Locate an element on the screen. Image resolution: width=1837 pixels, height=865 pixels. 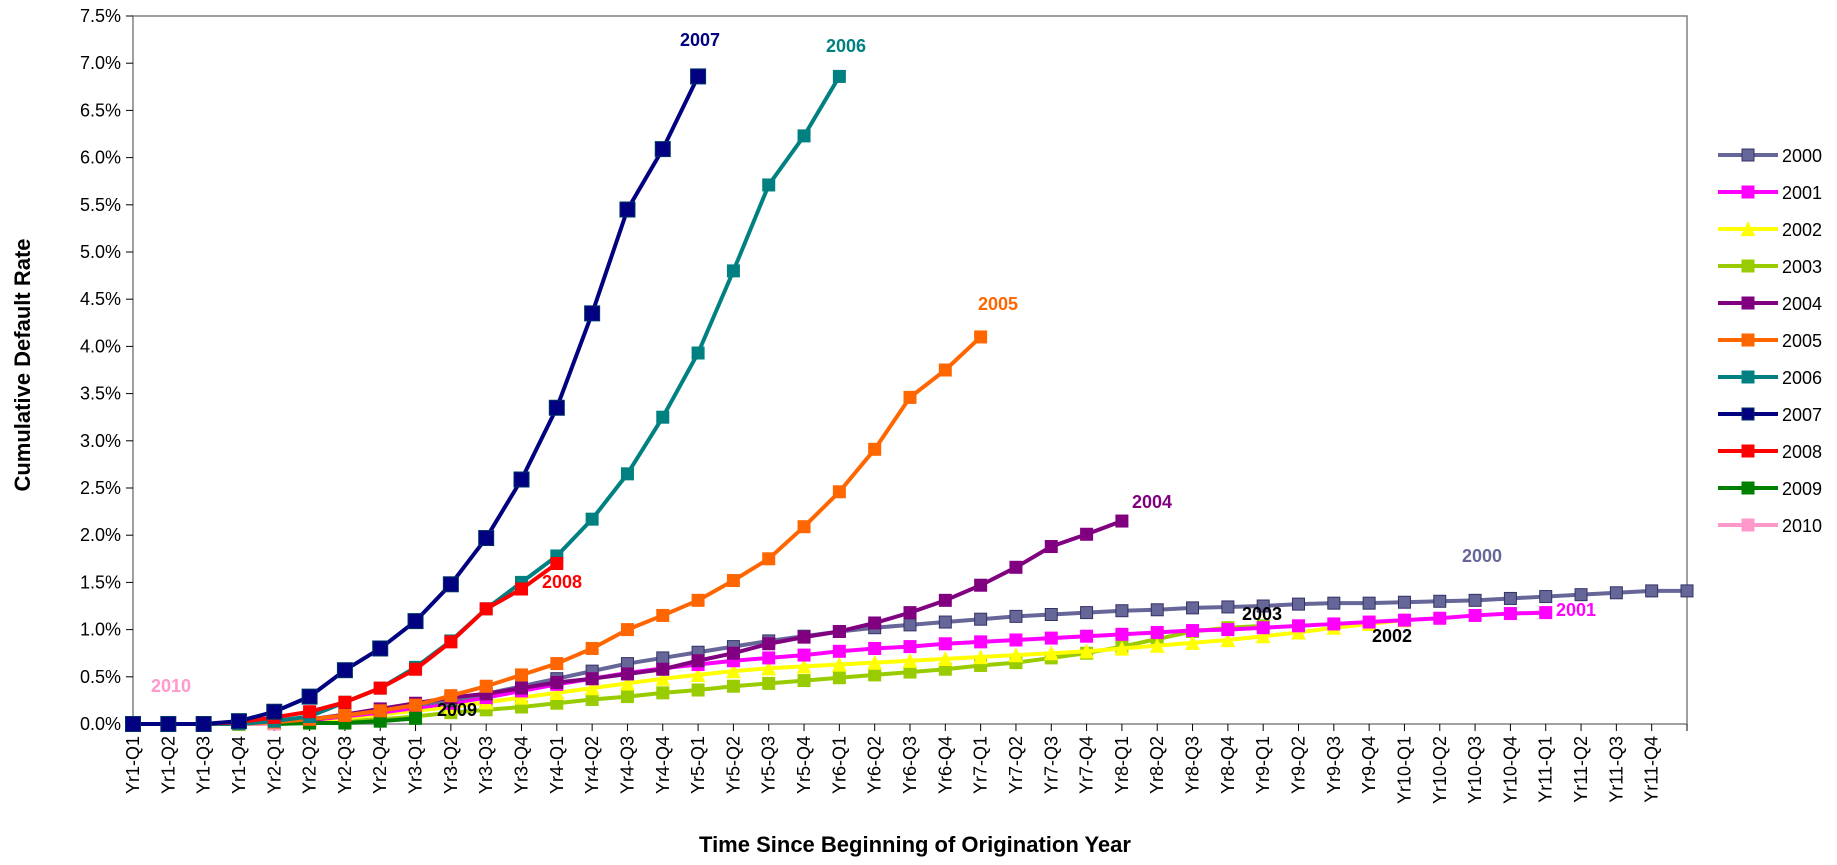
x-tick-label: Yr4-Q3 is located at coordinates (627, 765).